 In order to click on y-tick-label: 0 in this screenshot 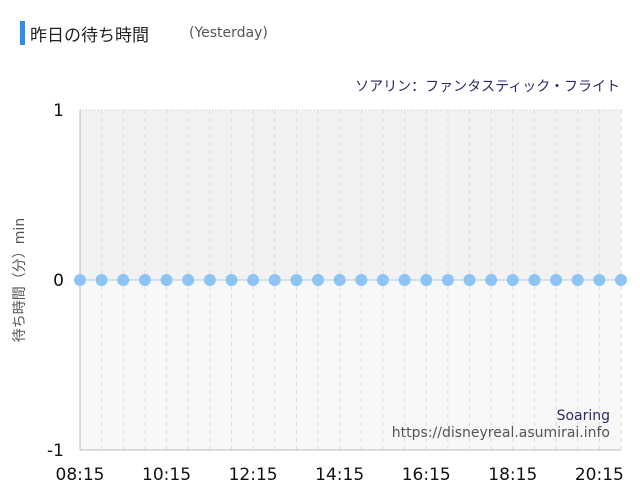, I will do `click(58, 281)`.